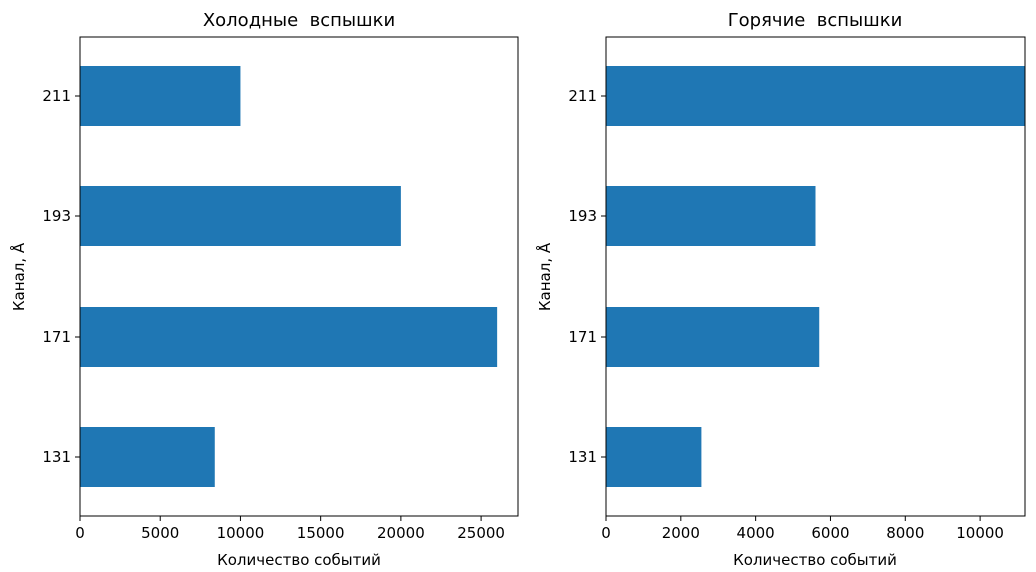 The height and width of the screenshot is (572, 1036). Describe the element at coordinates (241, 533) in the screenshot. I see `cold-x-tick-label: 10000` at that location.